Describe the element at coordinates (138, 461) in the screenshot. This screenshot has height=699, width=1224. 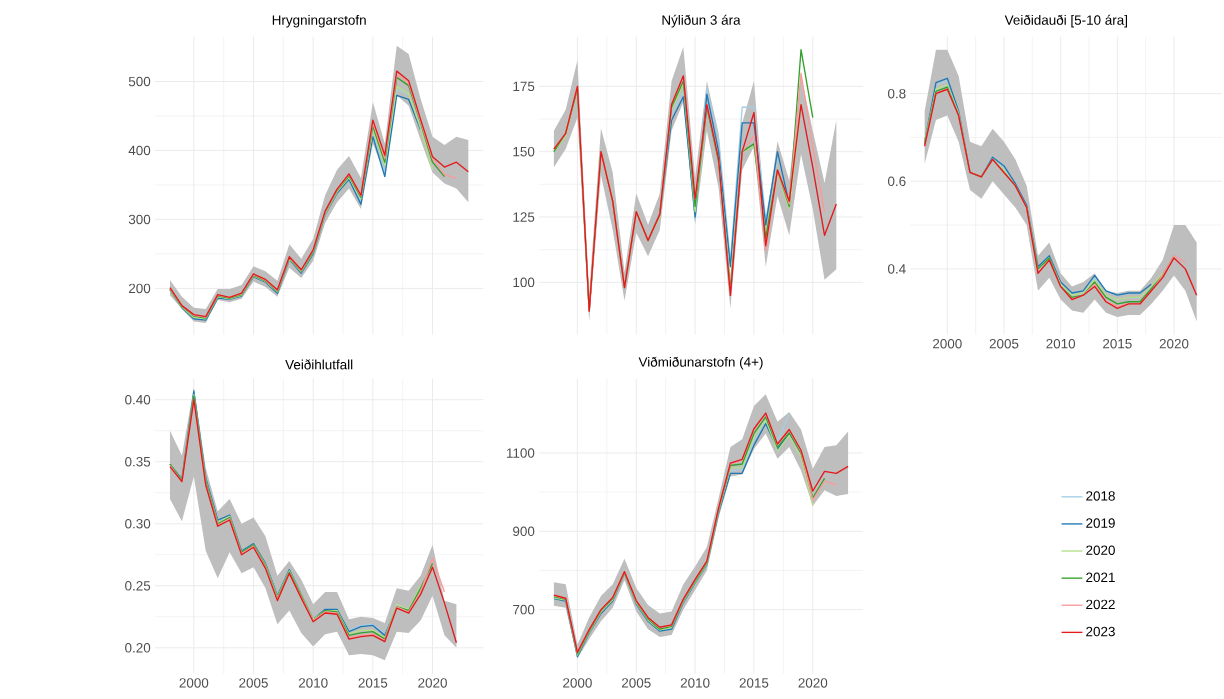
I see `y-tick-label: 0.35` at that location.